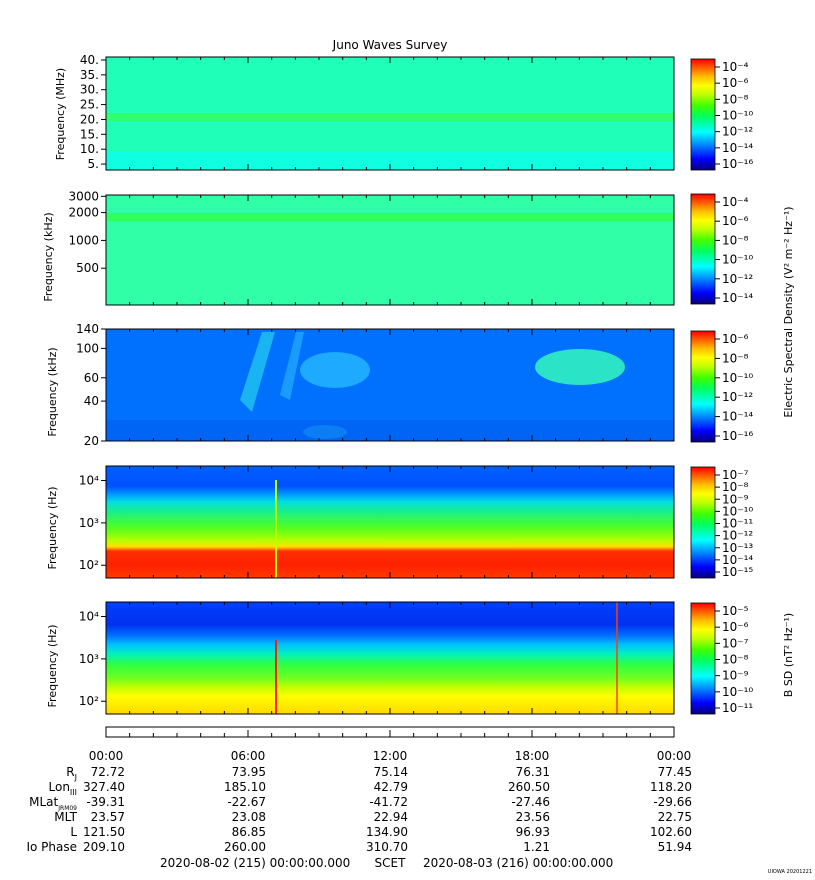 This screenshot has height=880, width=815. I want to click on panel-1-ytick-label: 5., so click(93, 164).